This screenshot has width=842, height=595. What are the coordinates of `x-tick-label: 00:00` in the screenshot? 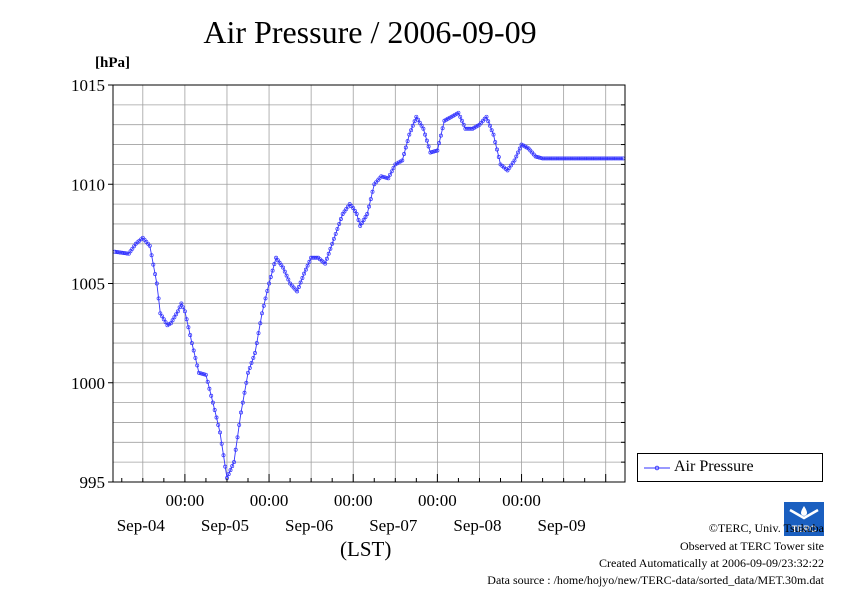 It's located at (437, 500).